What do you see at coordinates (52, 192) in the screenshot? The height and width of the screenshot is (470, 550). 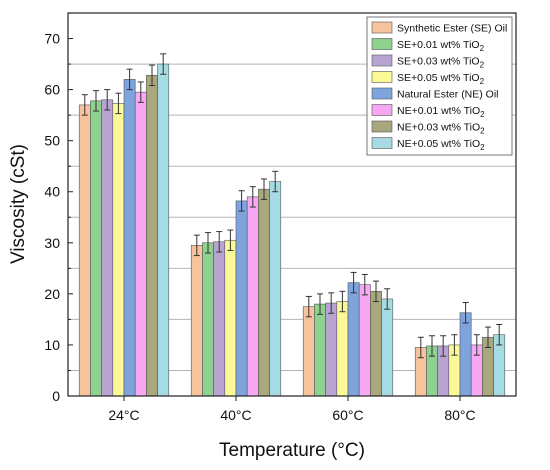 I see `y-tick-label: 40` at bounding box center [52, 192].